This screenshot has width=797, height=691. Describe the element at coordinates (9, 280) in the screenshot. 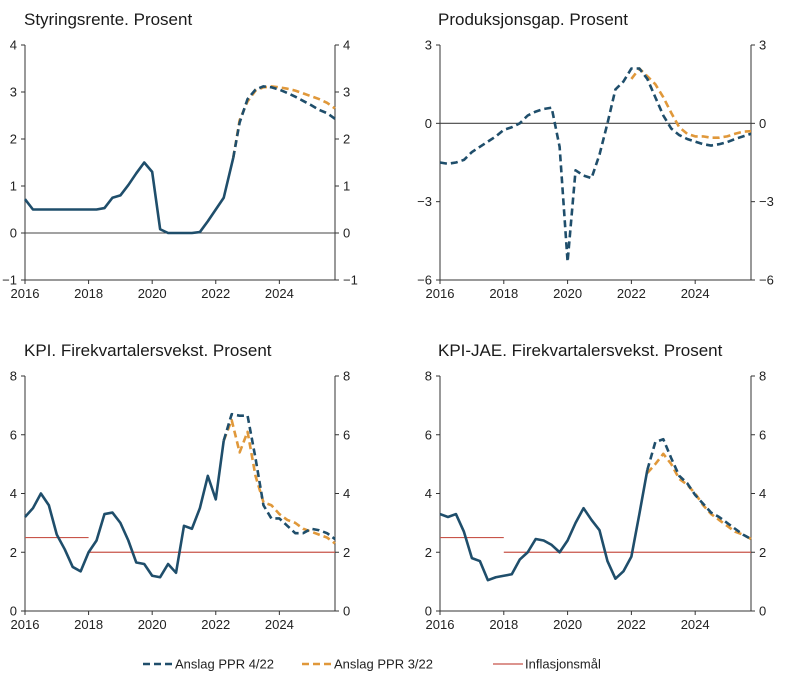

I see `y-tick-label-left: −1` at that location.